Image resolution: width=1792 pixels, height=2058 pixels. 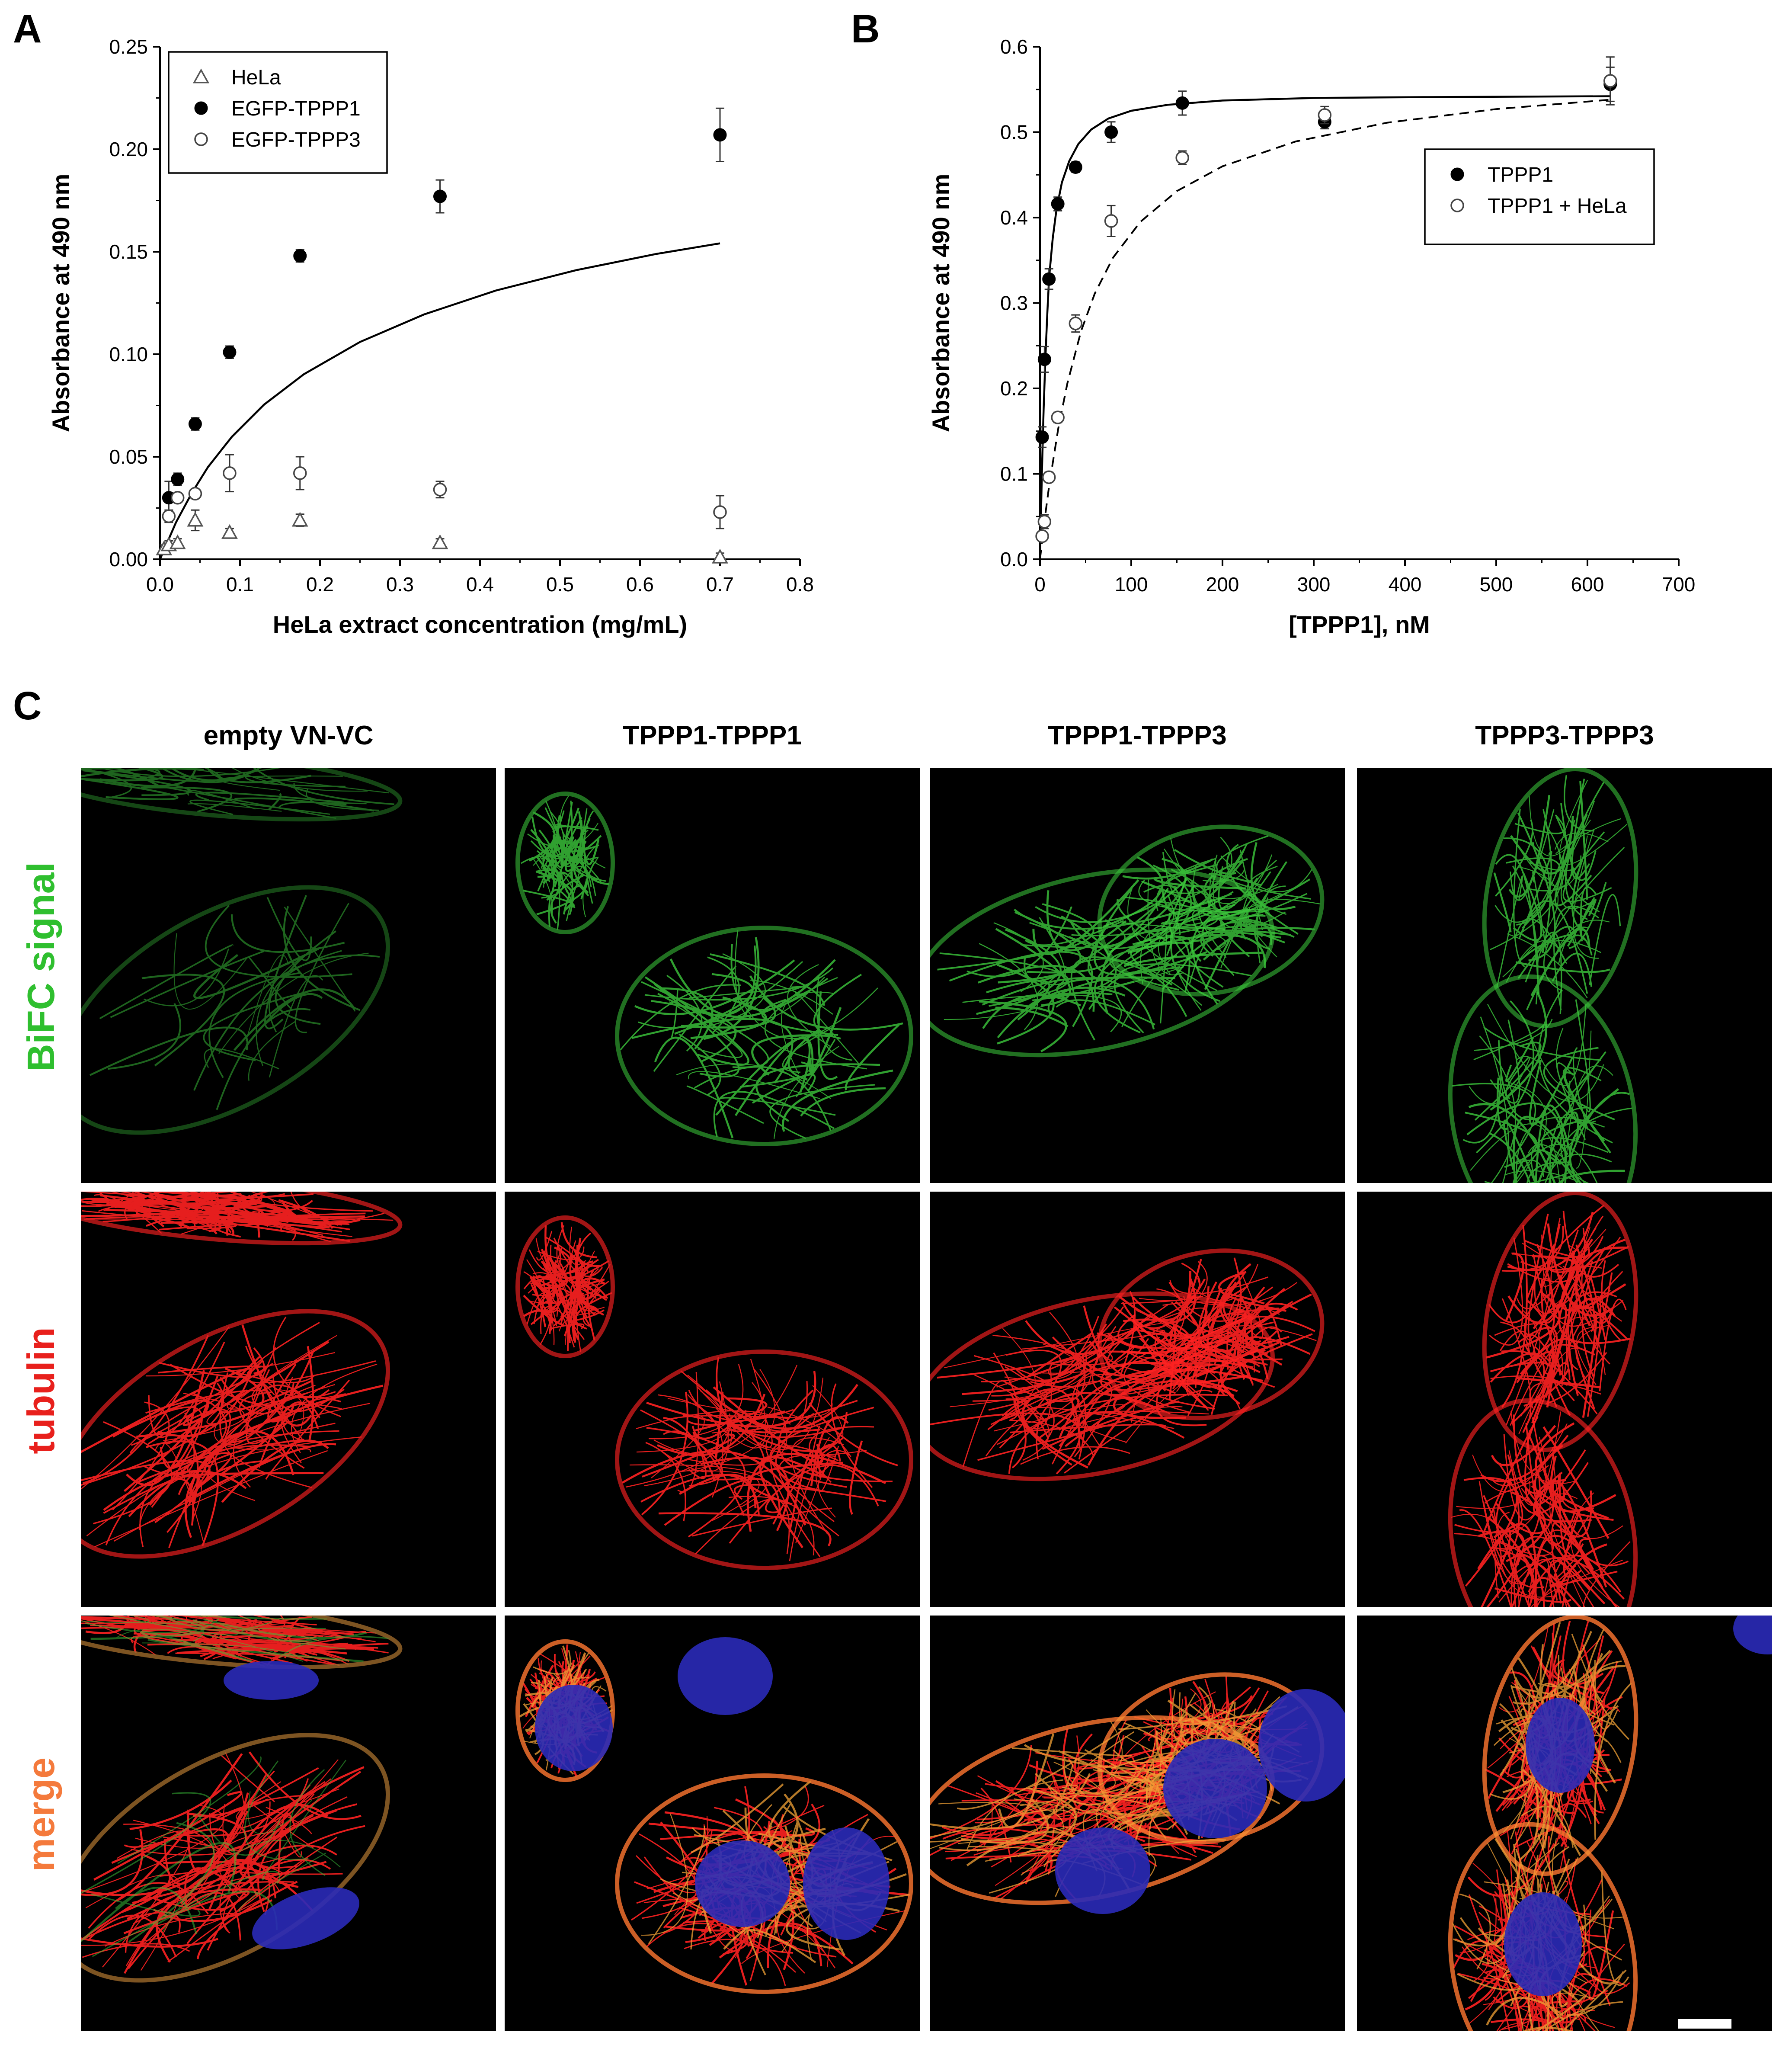 What do you see at coordinates (256, 77) in the screenshot?
I see `legend-label-hela: HeLa` at bounding box center [256, 77].